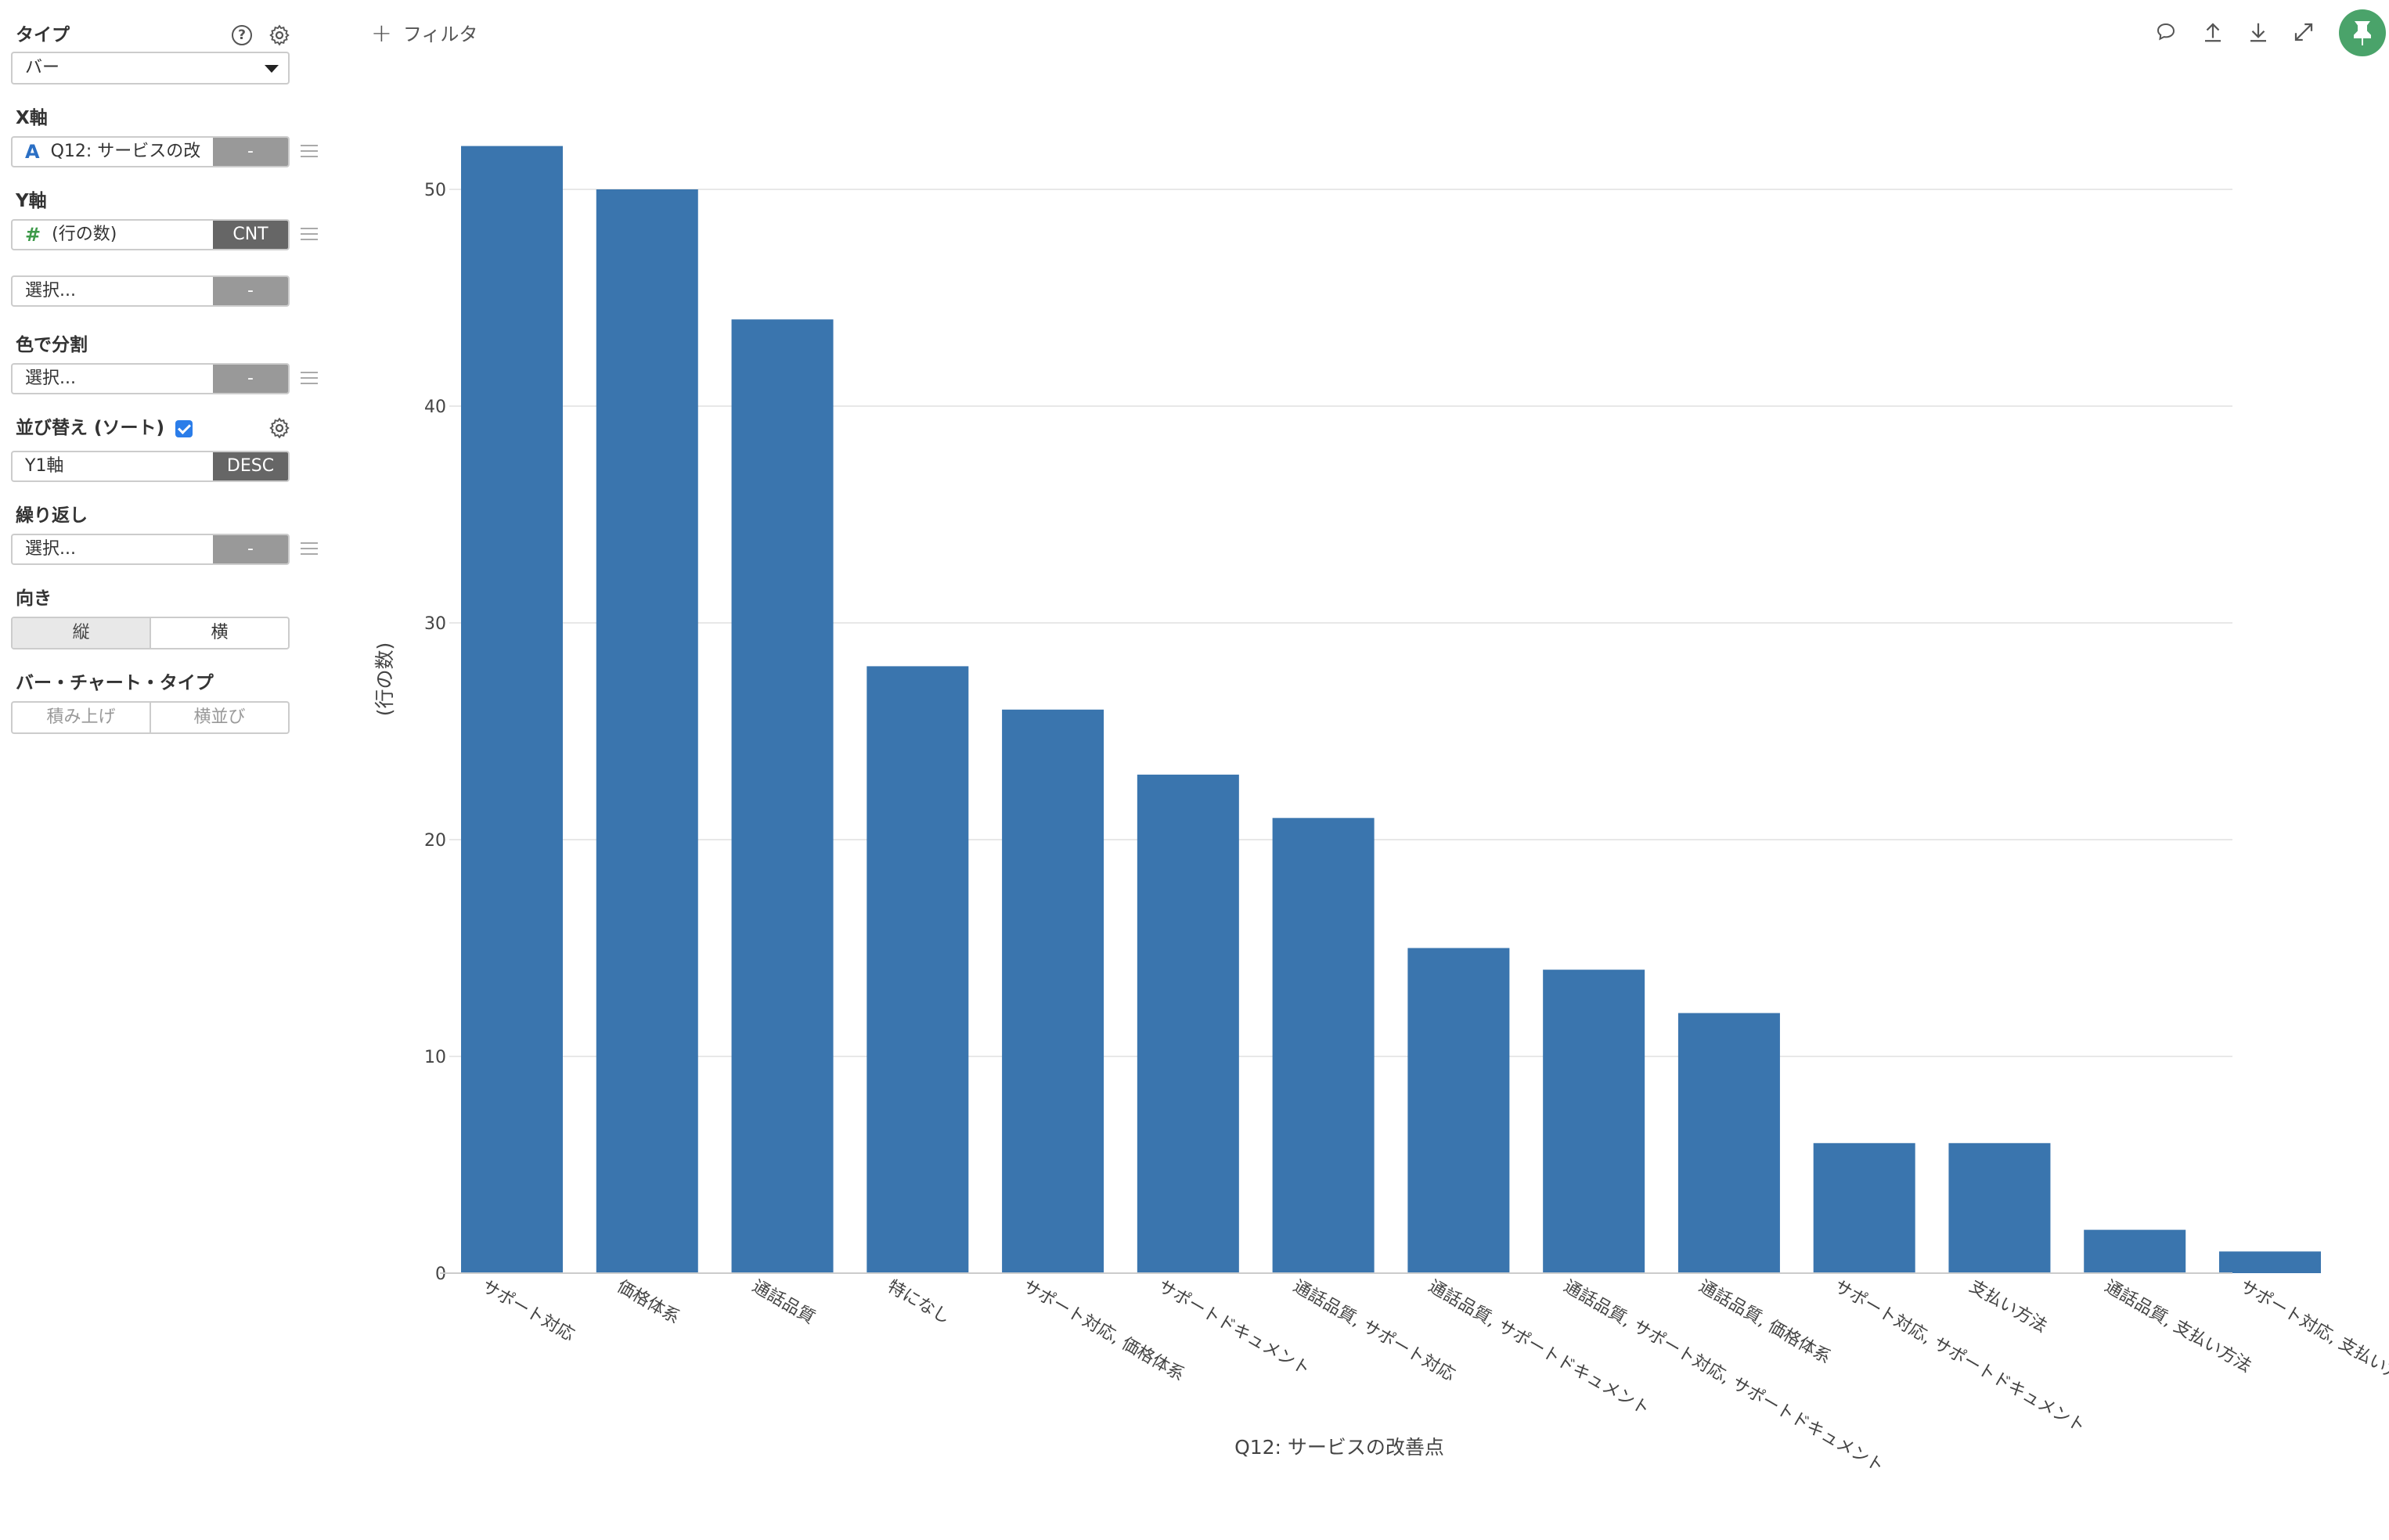 The width and height of the screenshot is (2389, 1540). I want to click on bar-type-label: バー・チャート・タイプ, so click(115, 683).